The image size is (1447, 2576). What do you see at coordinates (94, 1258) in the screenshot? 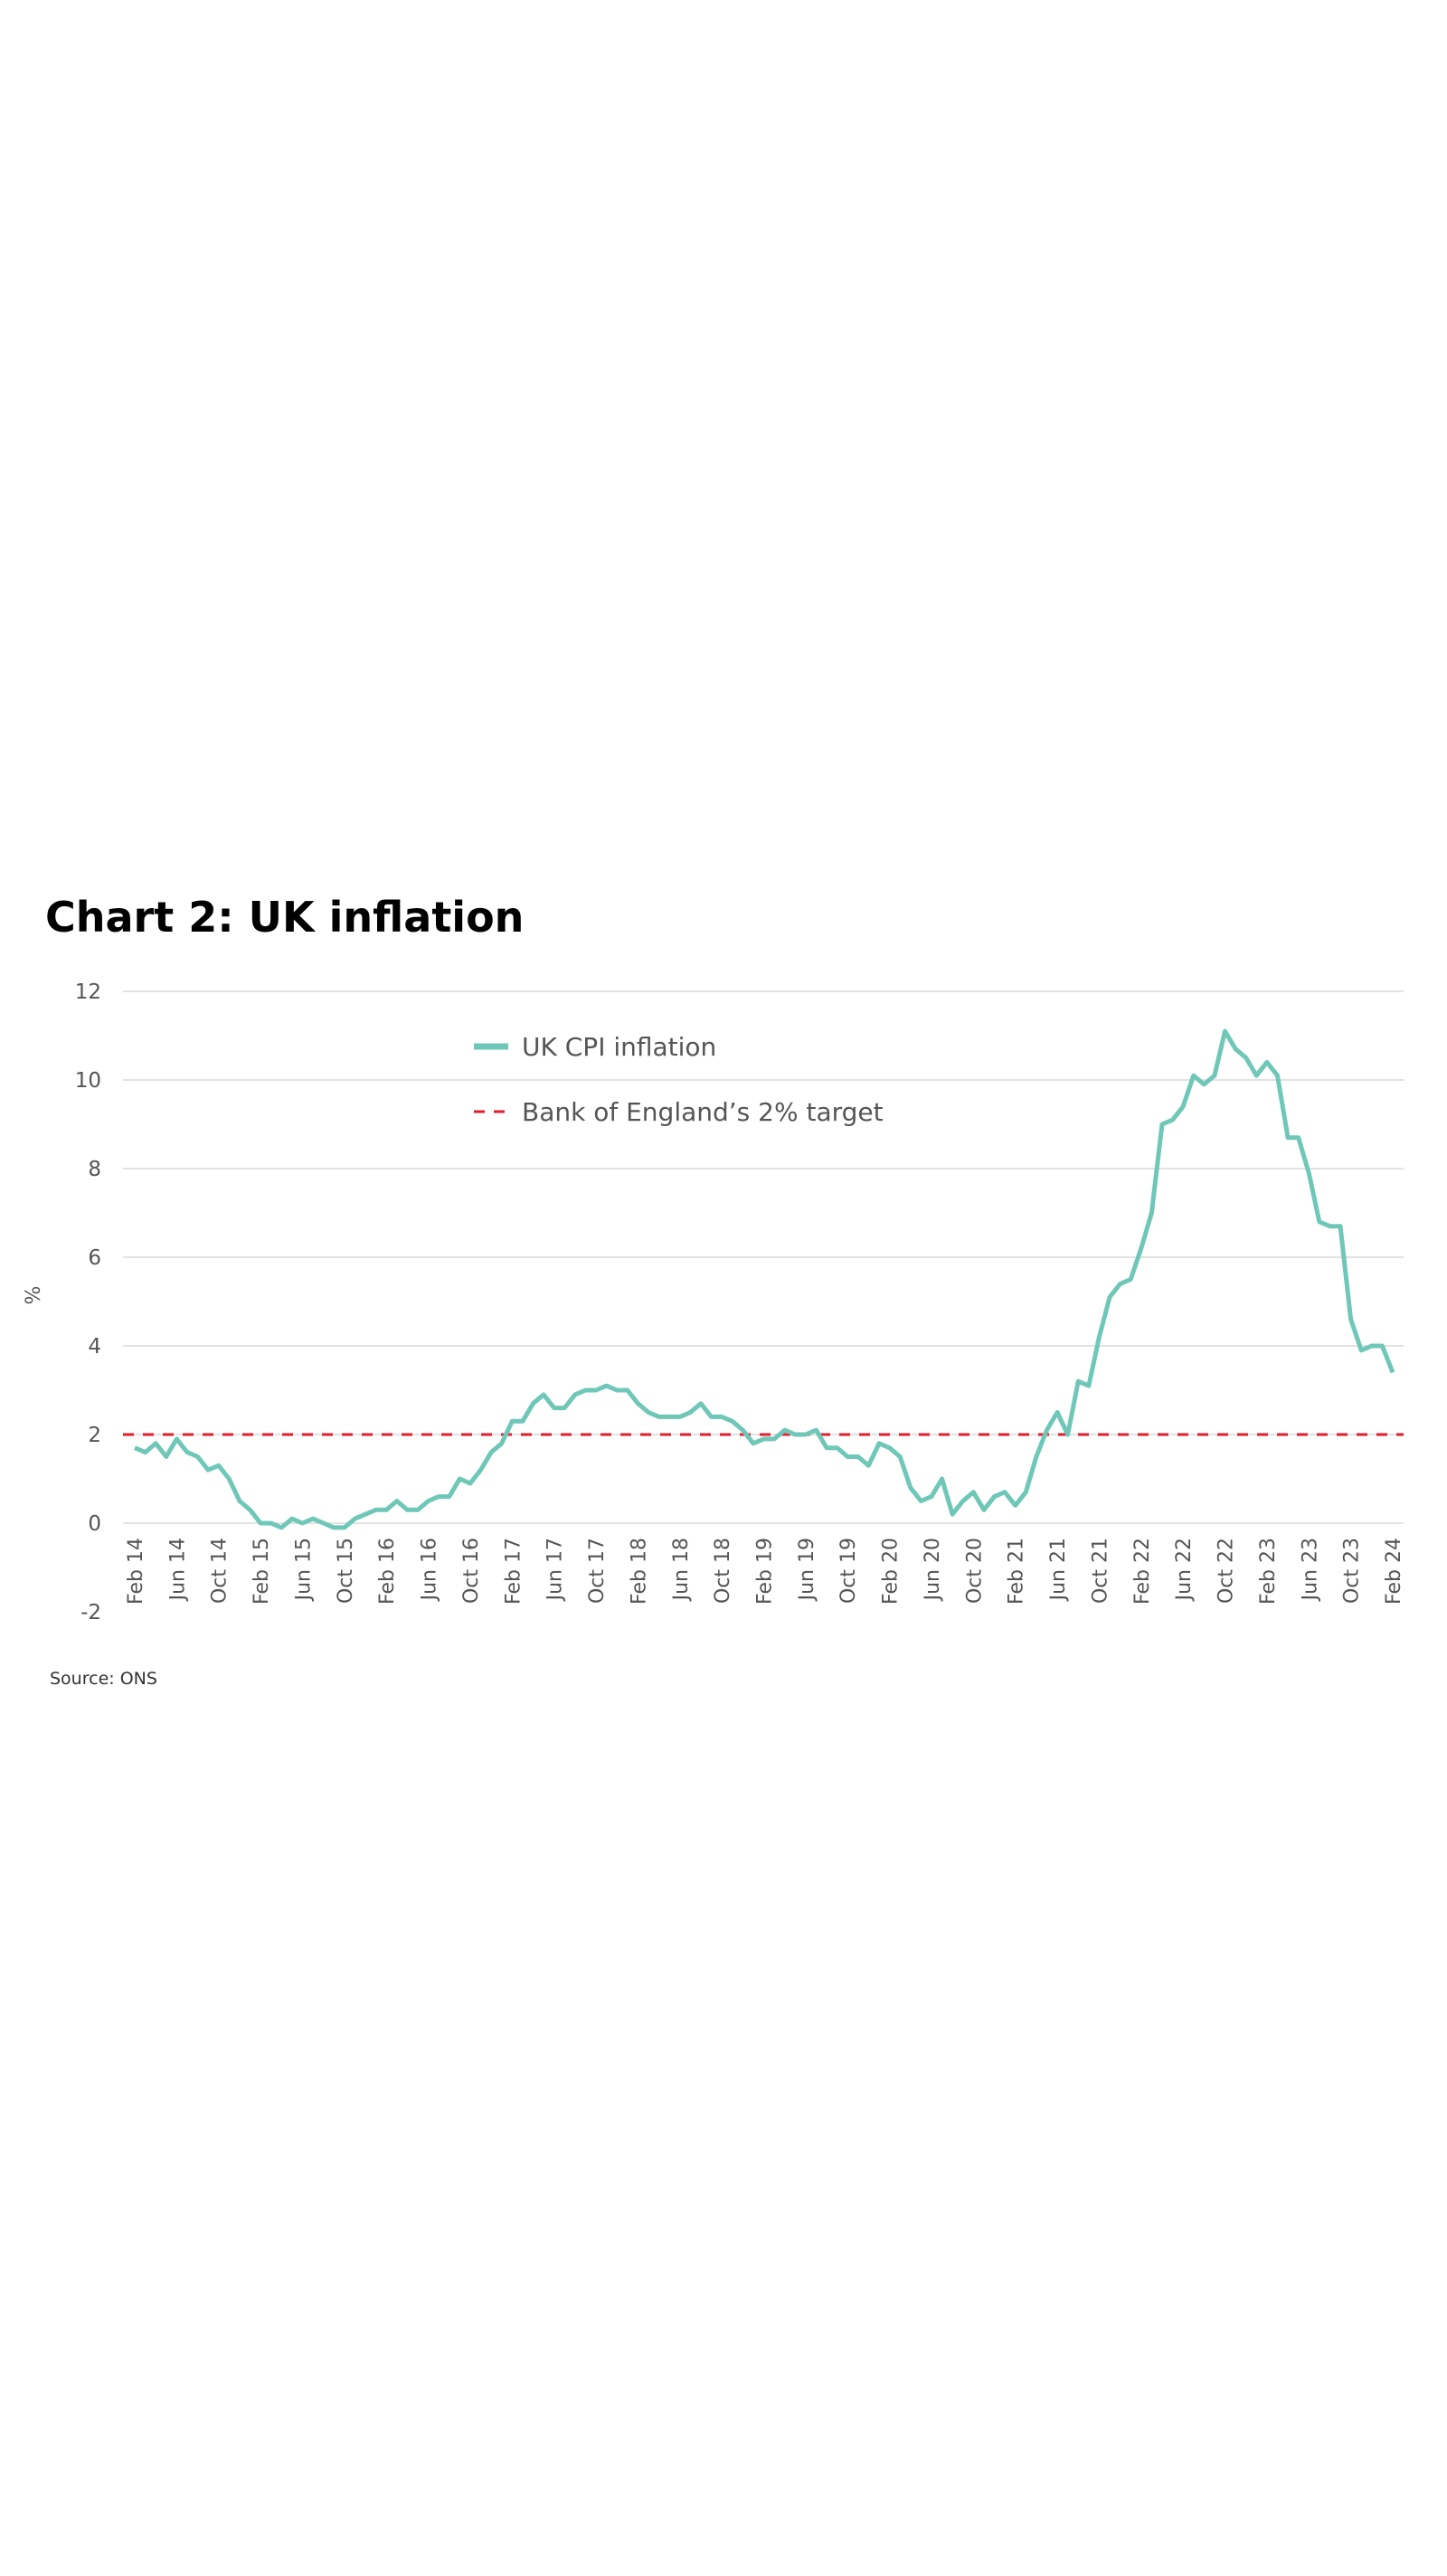
I see `y-tick-label: 6` at bounding box center [94, 1258].